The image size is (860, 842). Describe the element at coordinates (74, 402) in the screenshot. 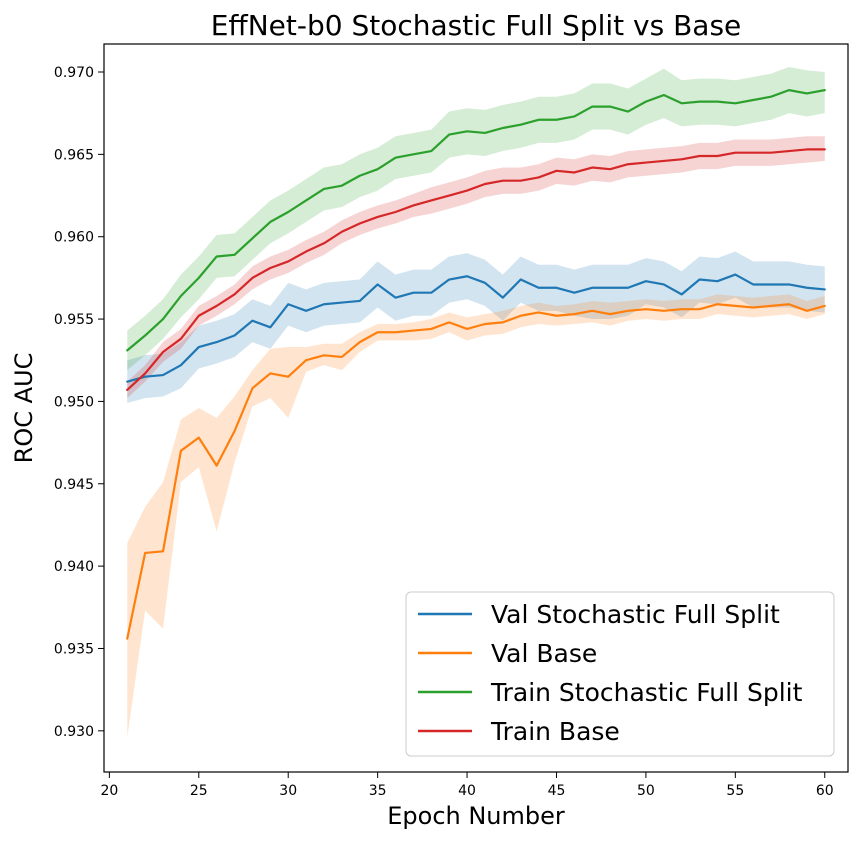

I see `y-tick-label: 0.950` at that location.